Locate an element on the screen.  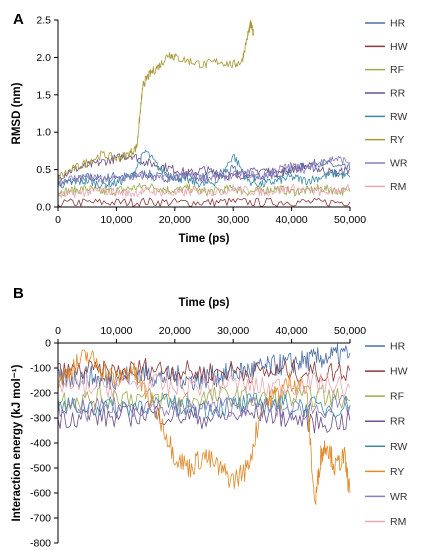
y-tick-label: -400 is located at coordinates (40, 444).